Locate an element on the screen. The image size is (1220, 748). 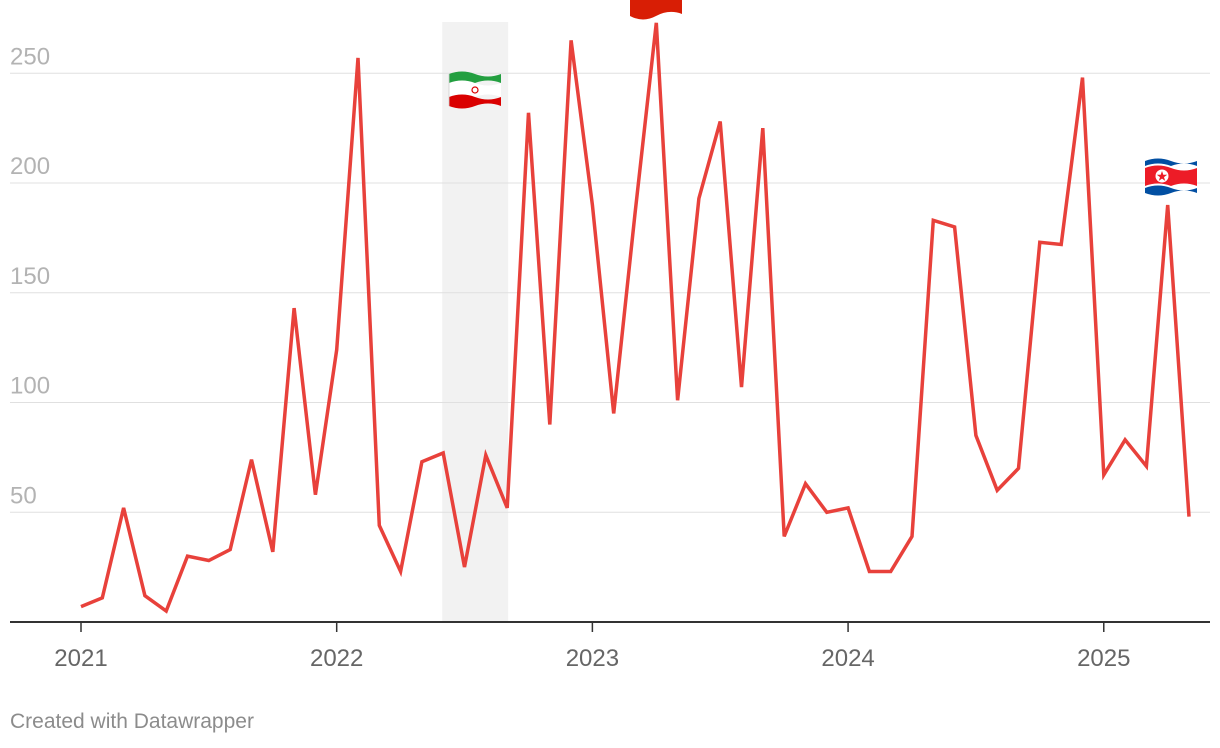
y-tick-label: 50 is located at coordinates (23, 495).